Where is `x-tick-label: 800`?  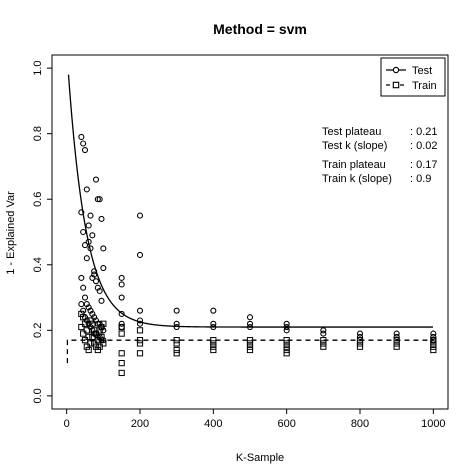 x-tick-label: 800 is located at coordinates (360, 424).